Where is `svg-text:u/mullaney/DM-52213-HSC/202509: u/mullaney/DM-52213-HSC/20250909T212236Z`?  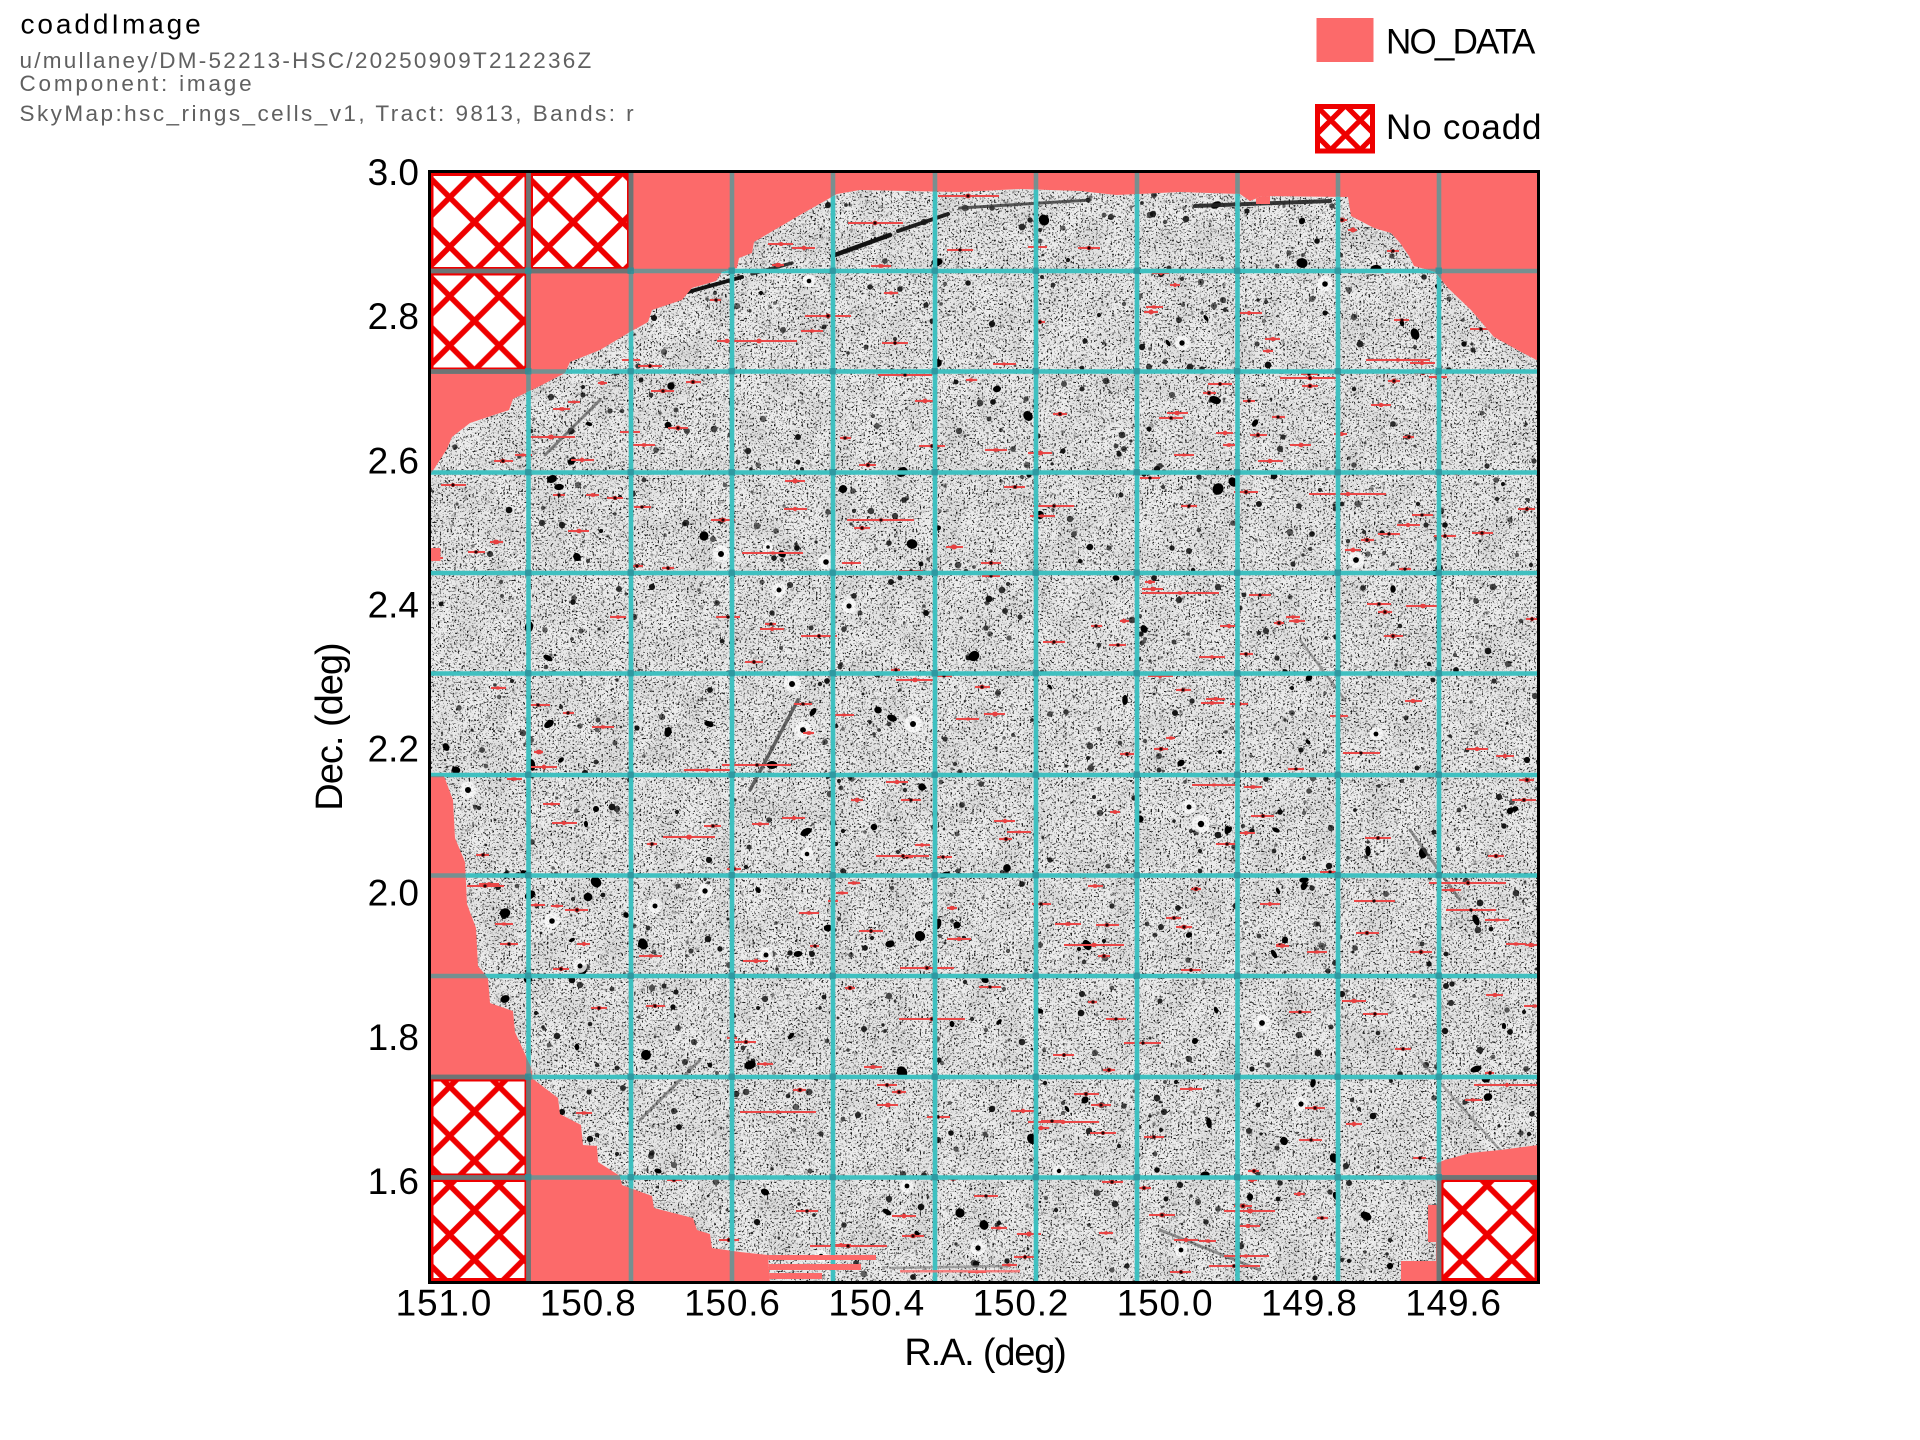
svg-text:u/mullaney/DM-52213-HSC/202509: u/mullaney/DM-52213-HSC/20250909T212236Z is located at coordinates (307, 60).